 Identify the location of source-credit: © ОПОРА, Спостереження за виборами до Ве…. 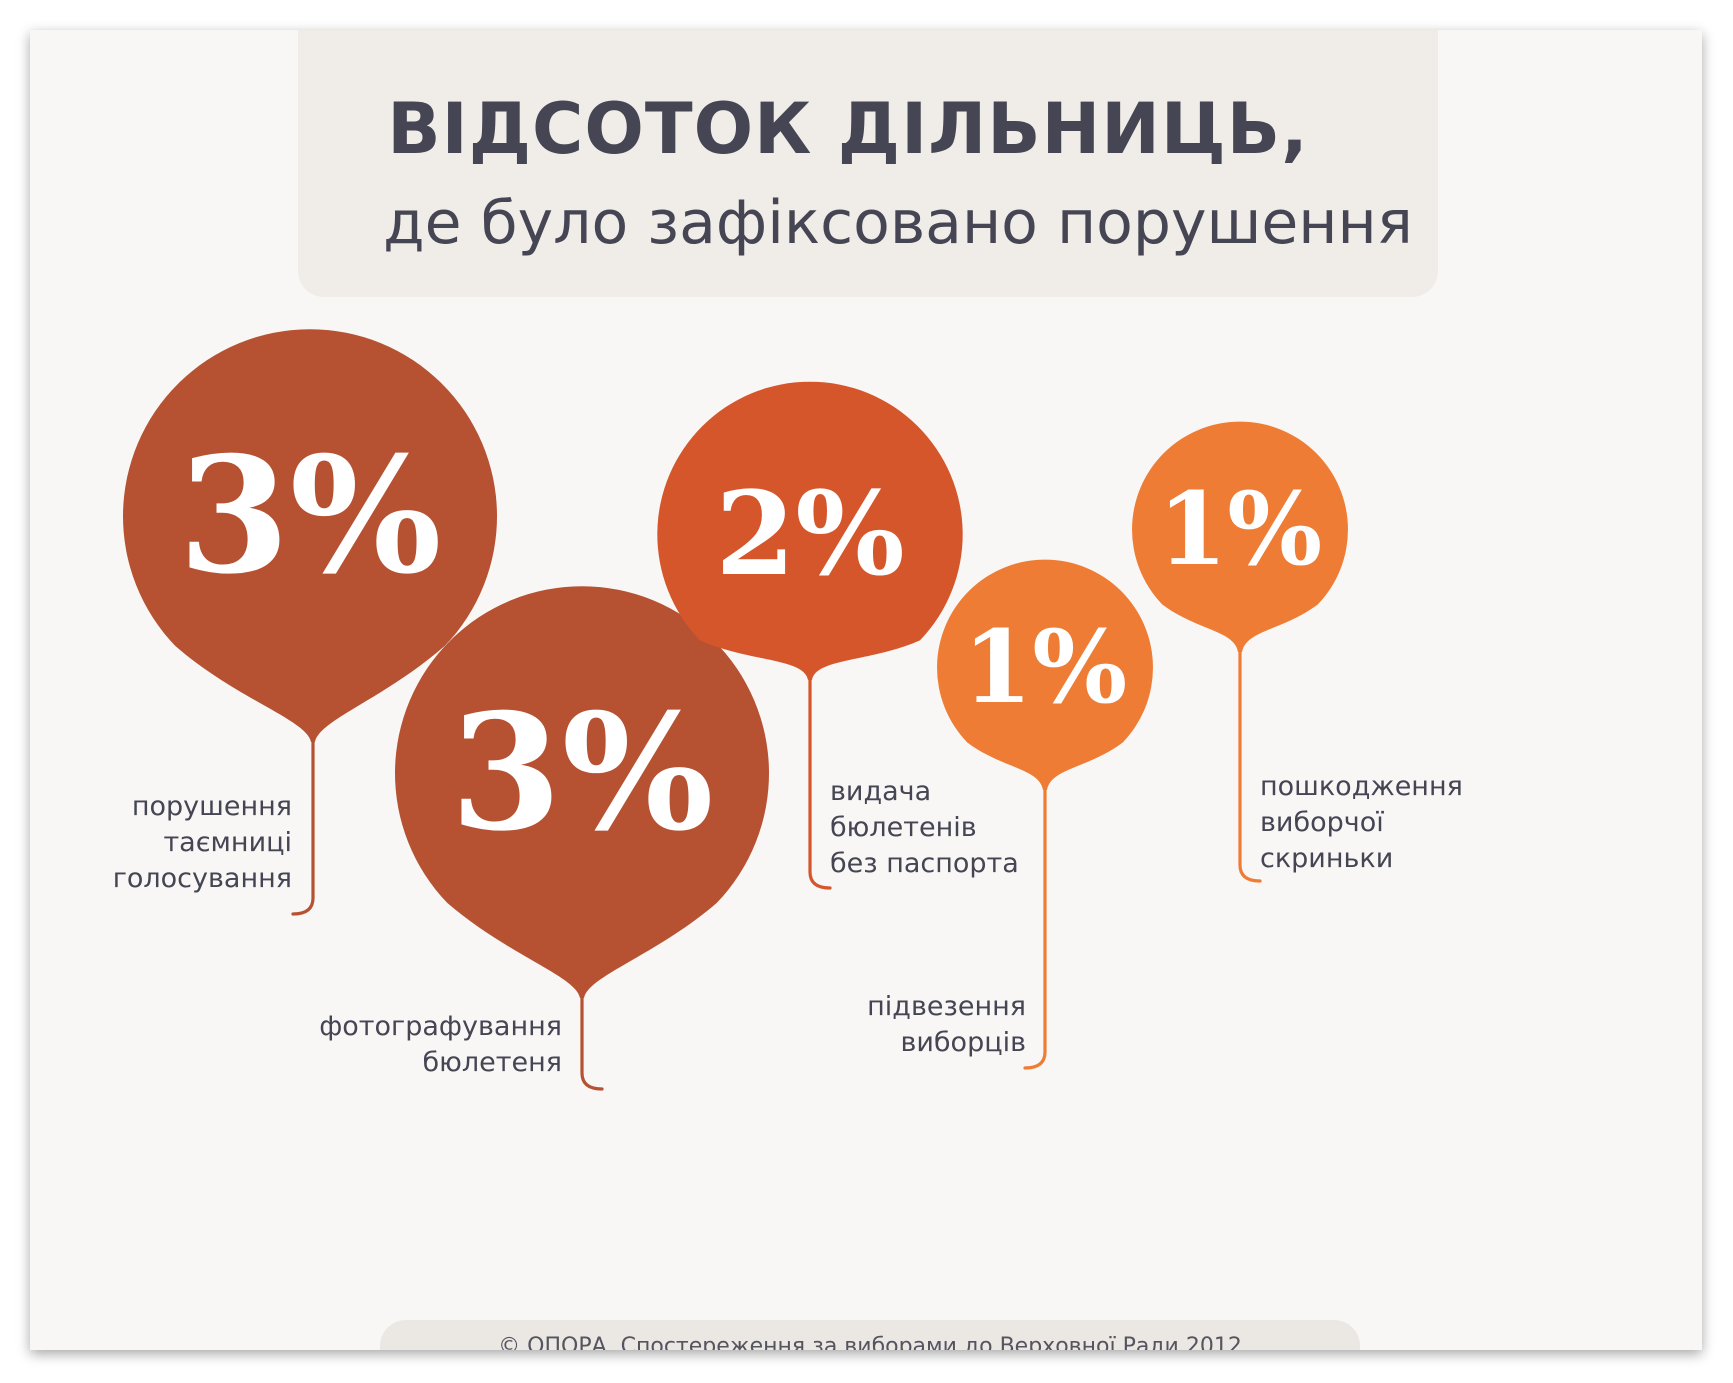
(870, 1342).